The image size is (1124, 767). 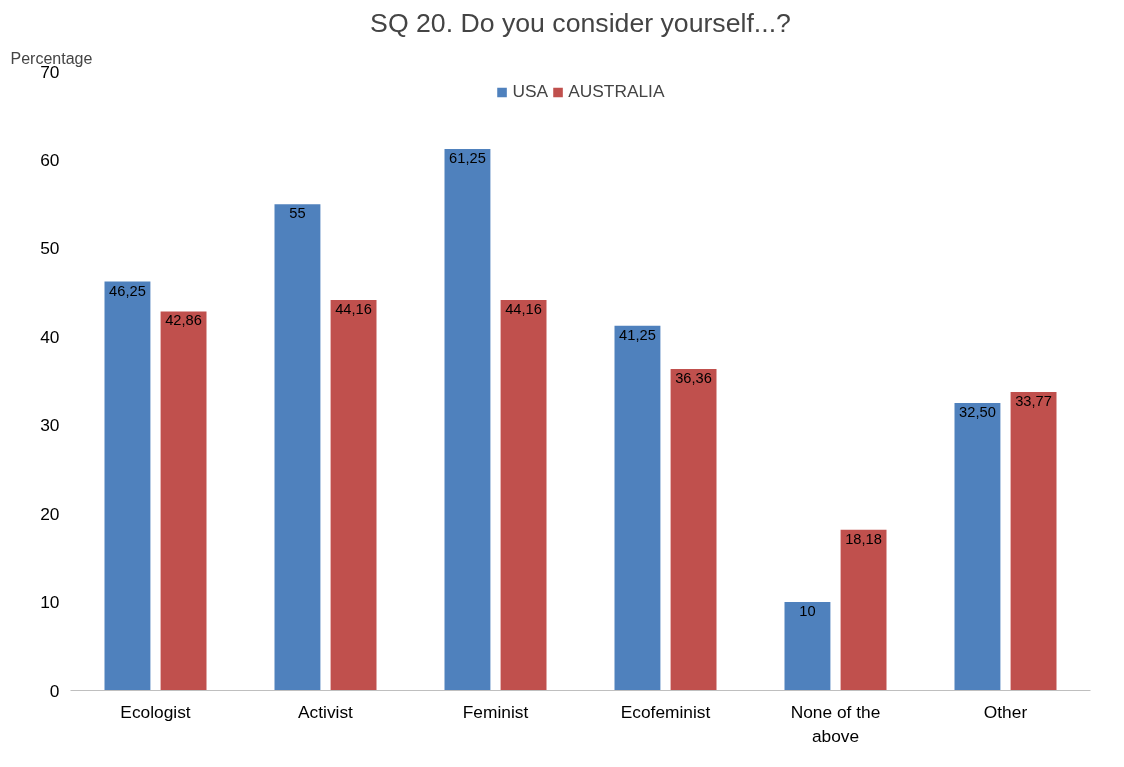 I want to click on x-tick-label: Ecofeminist, so click(x=665, y=711).